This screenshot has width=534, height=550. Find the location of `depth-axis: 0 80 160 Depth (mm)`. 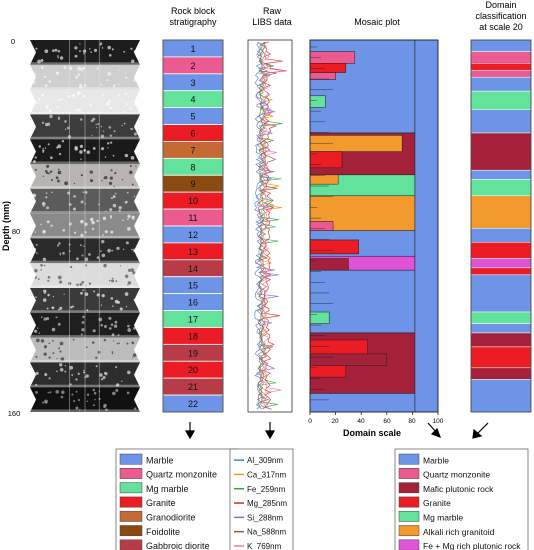

depth-axis: 0 80 160 Depth (mm) is located at coordinates (10, 227).